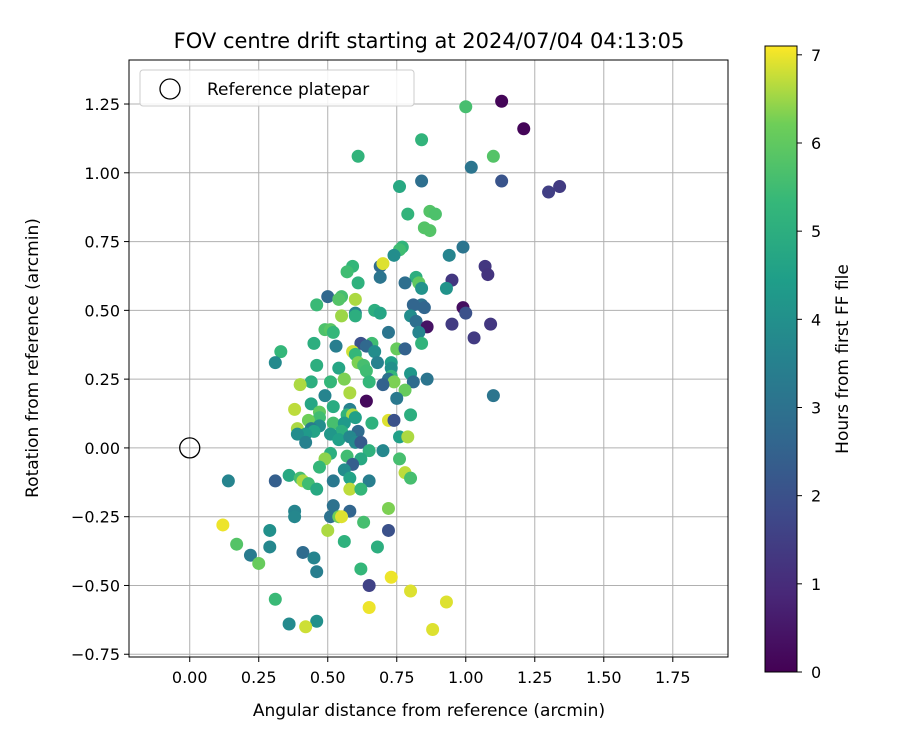 This screenshot has width=900, height=750. Describe the element at coordinates (429, 711) in the screenshot. I see `x-axis-label: Angular distance from reference (arcmin)` at that location.